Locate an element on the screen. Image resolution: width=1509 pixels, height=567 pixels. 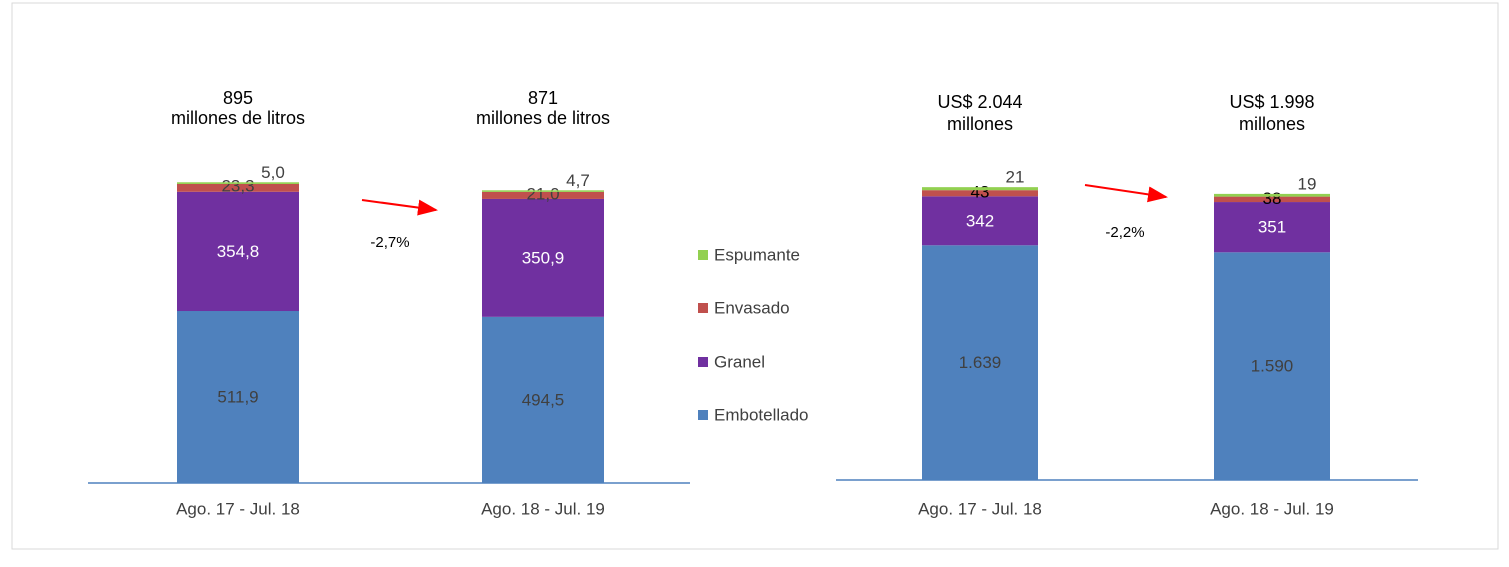
change-label: -2,2% is located at coordinates (1124, 232).